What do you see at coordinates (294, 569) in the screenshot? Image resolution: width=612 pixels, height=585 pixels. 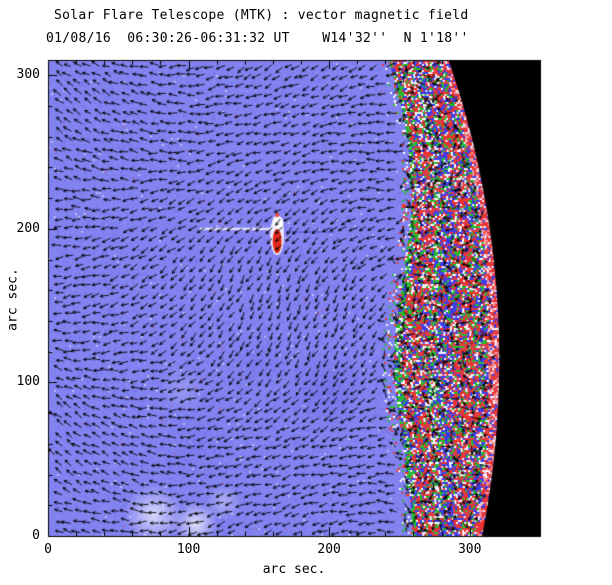 I see `x-axis-title: arc sec.` at bounding box center [294, 569].